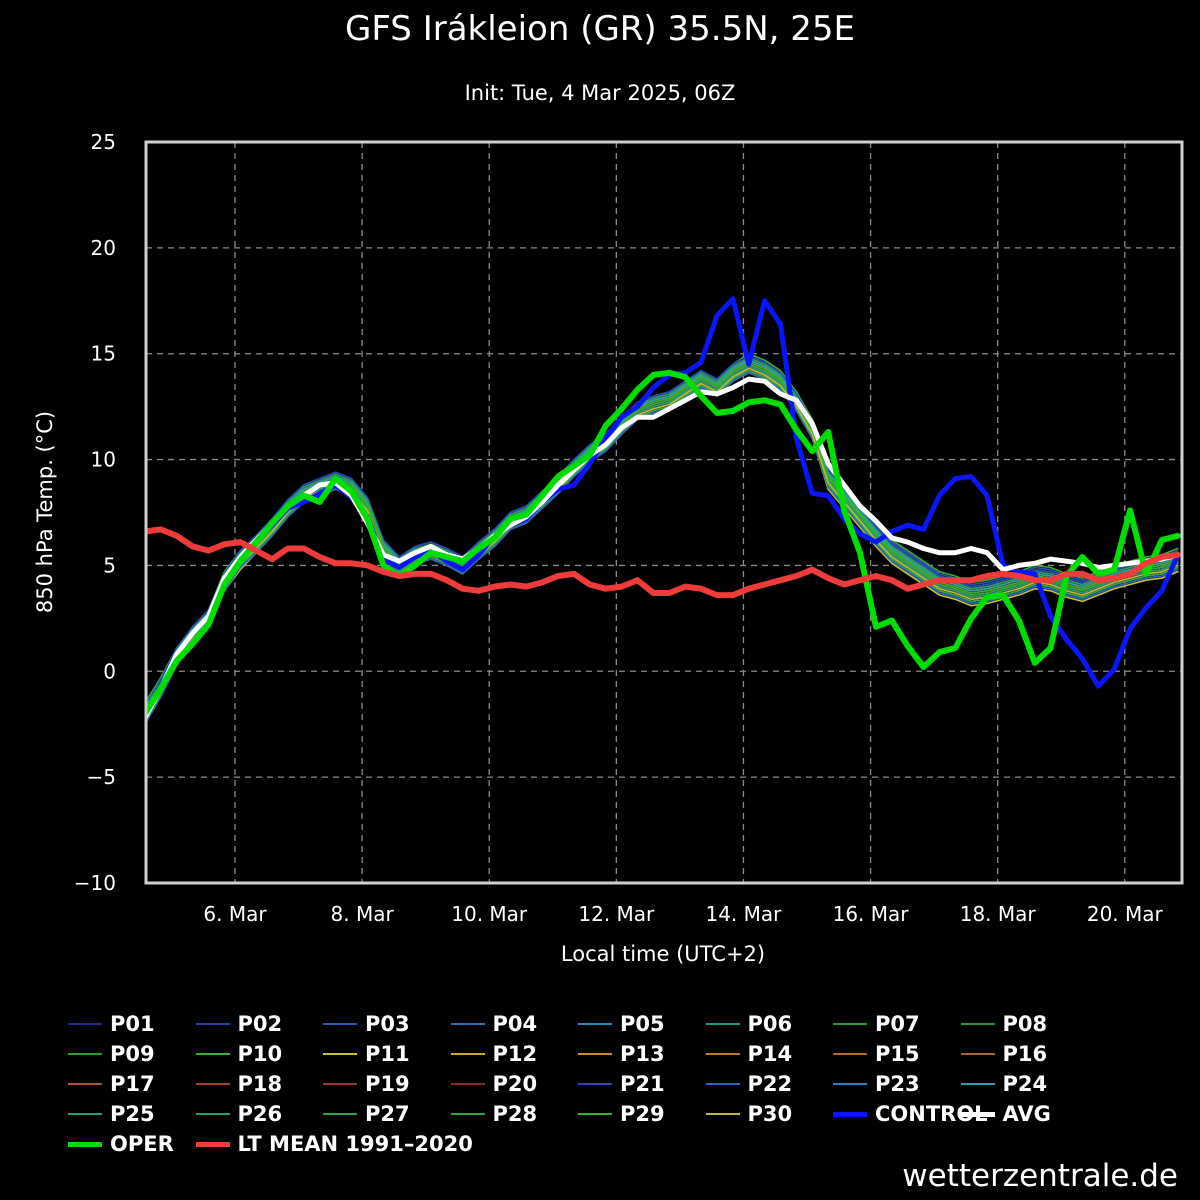  What do you see at coordinates (366, 1084) in the screenshot?
I see `legend-item: P19` at bounding box center [366, 1084].